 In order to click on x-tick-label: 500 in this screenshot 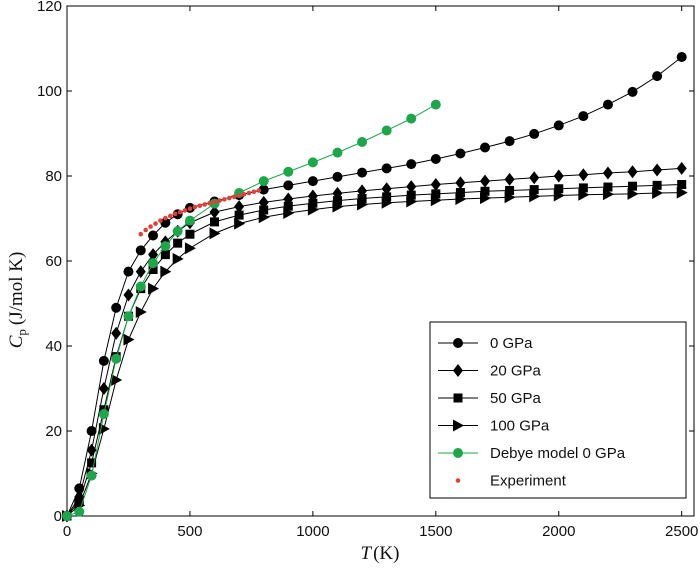, I will do `click(189, 531)`.